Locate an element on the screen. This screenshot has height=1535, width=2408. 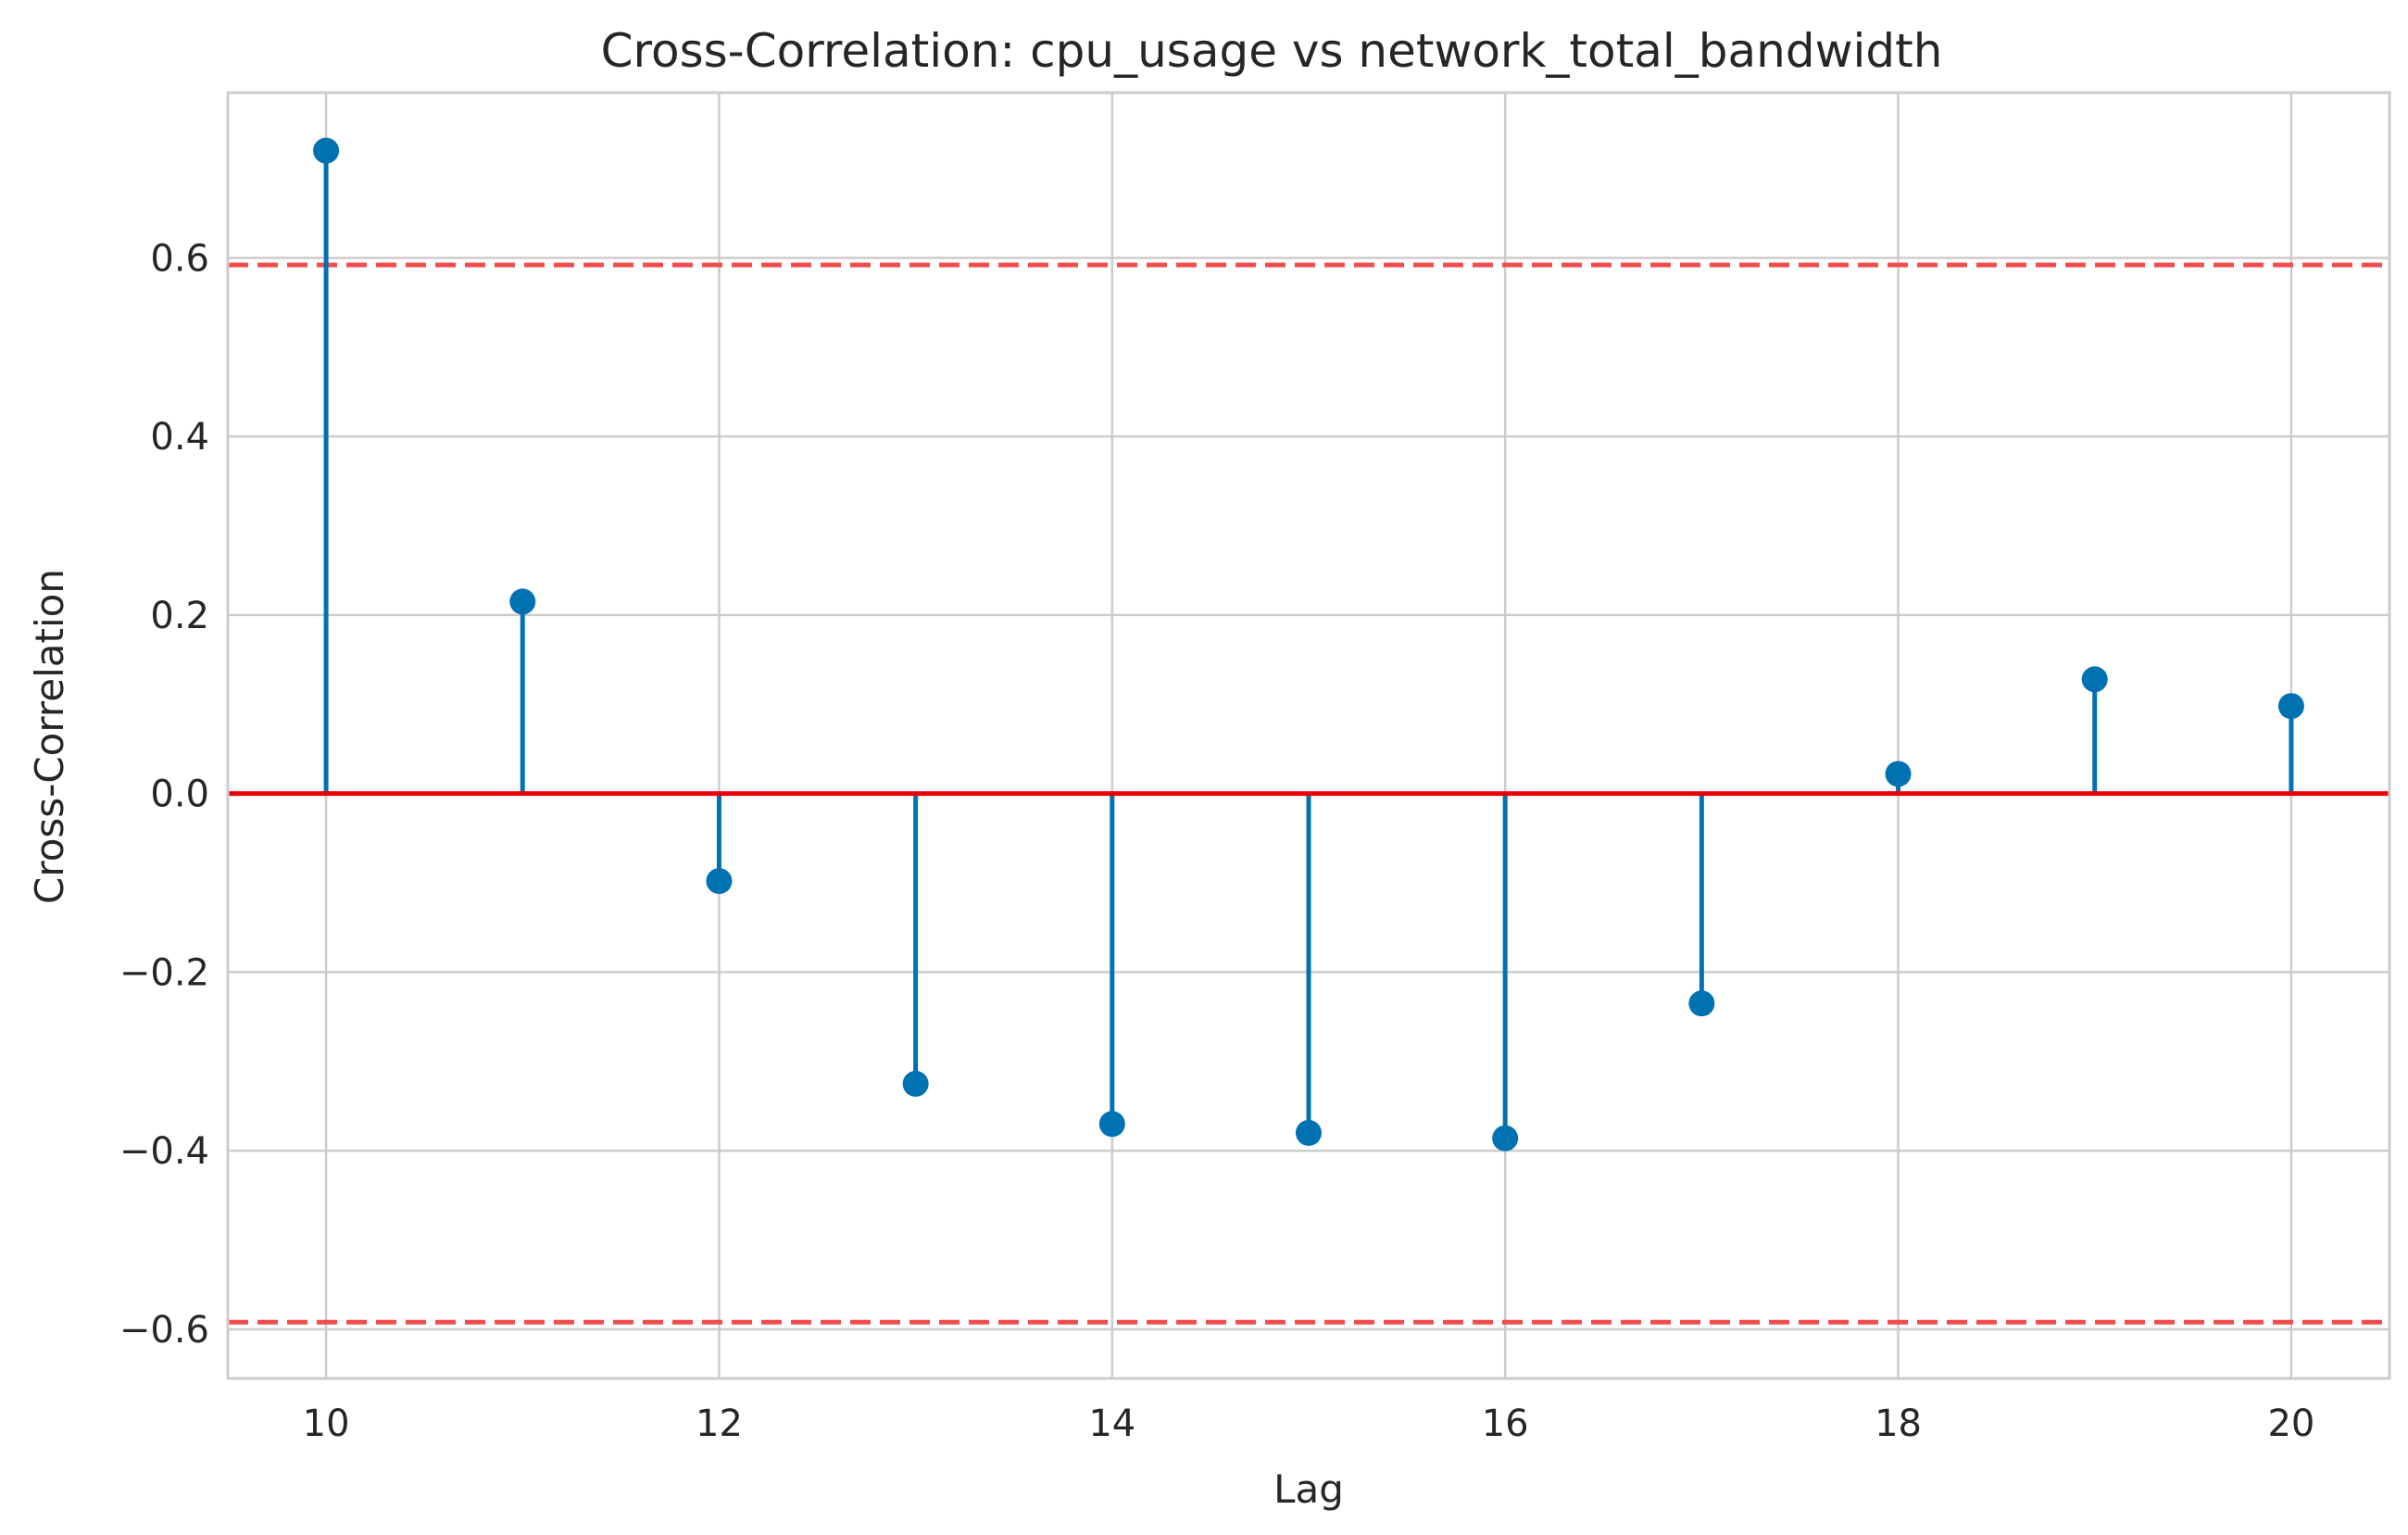
x-tick-label: 14 is located at coordinates (1111, 1424).